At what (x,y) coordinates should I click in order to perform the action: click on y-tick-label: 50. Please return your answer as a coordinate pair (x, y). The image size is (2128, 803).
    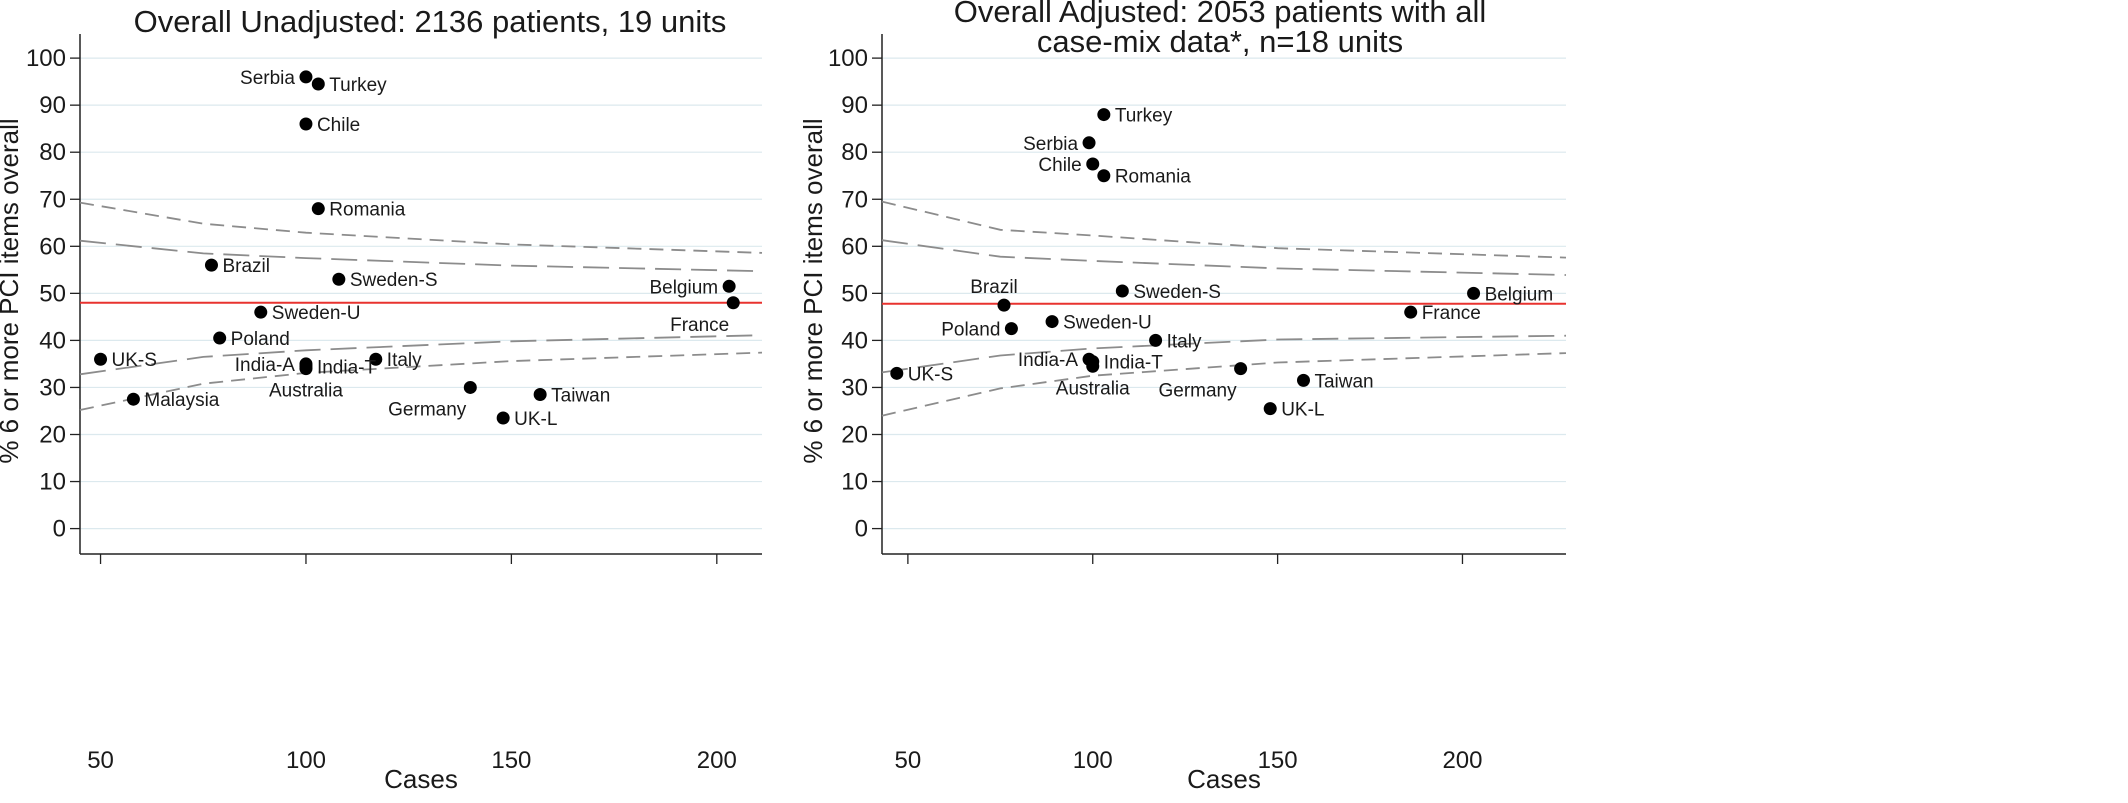
    Looking at the image, I should click on (52, 293).